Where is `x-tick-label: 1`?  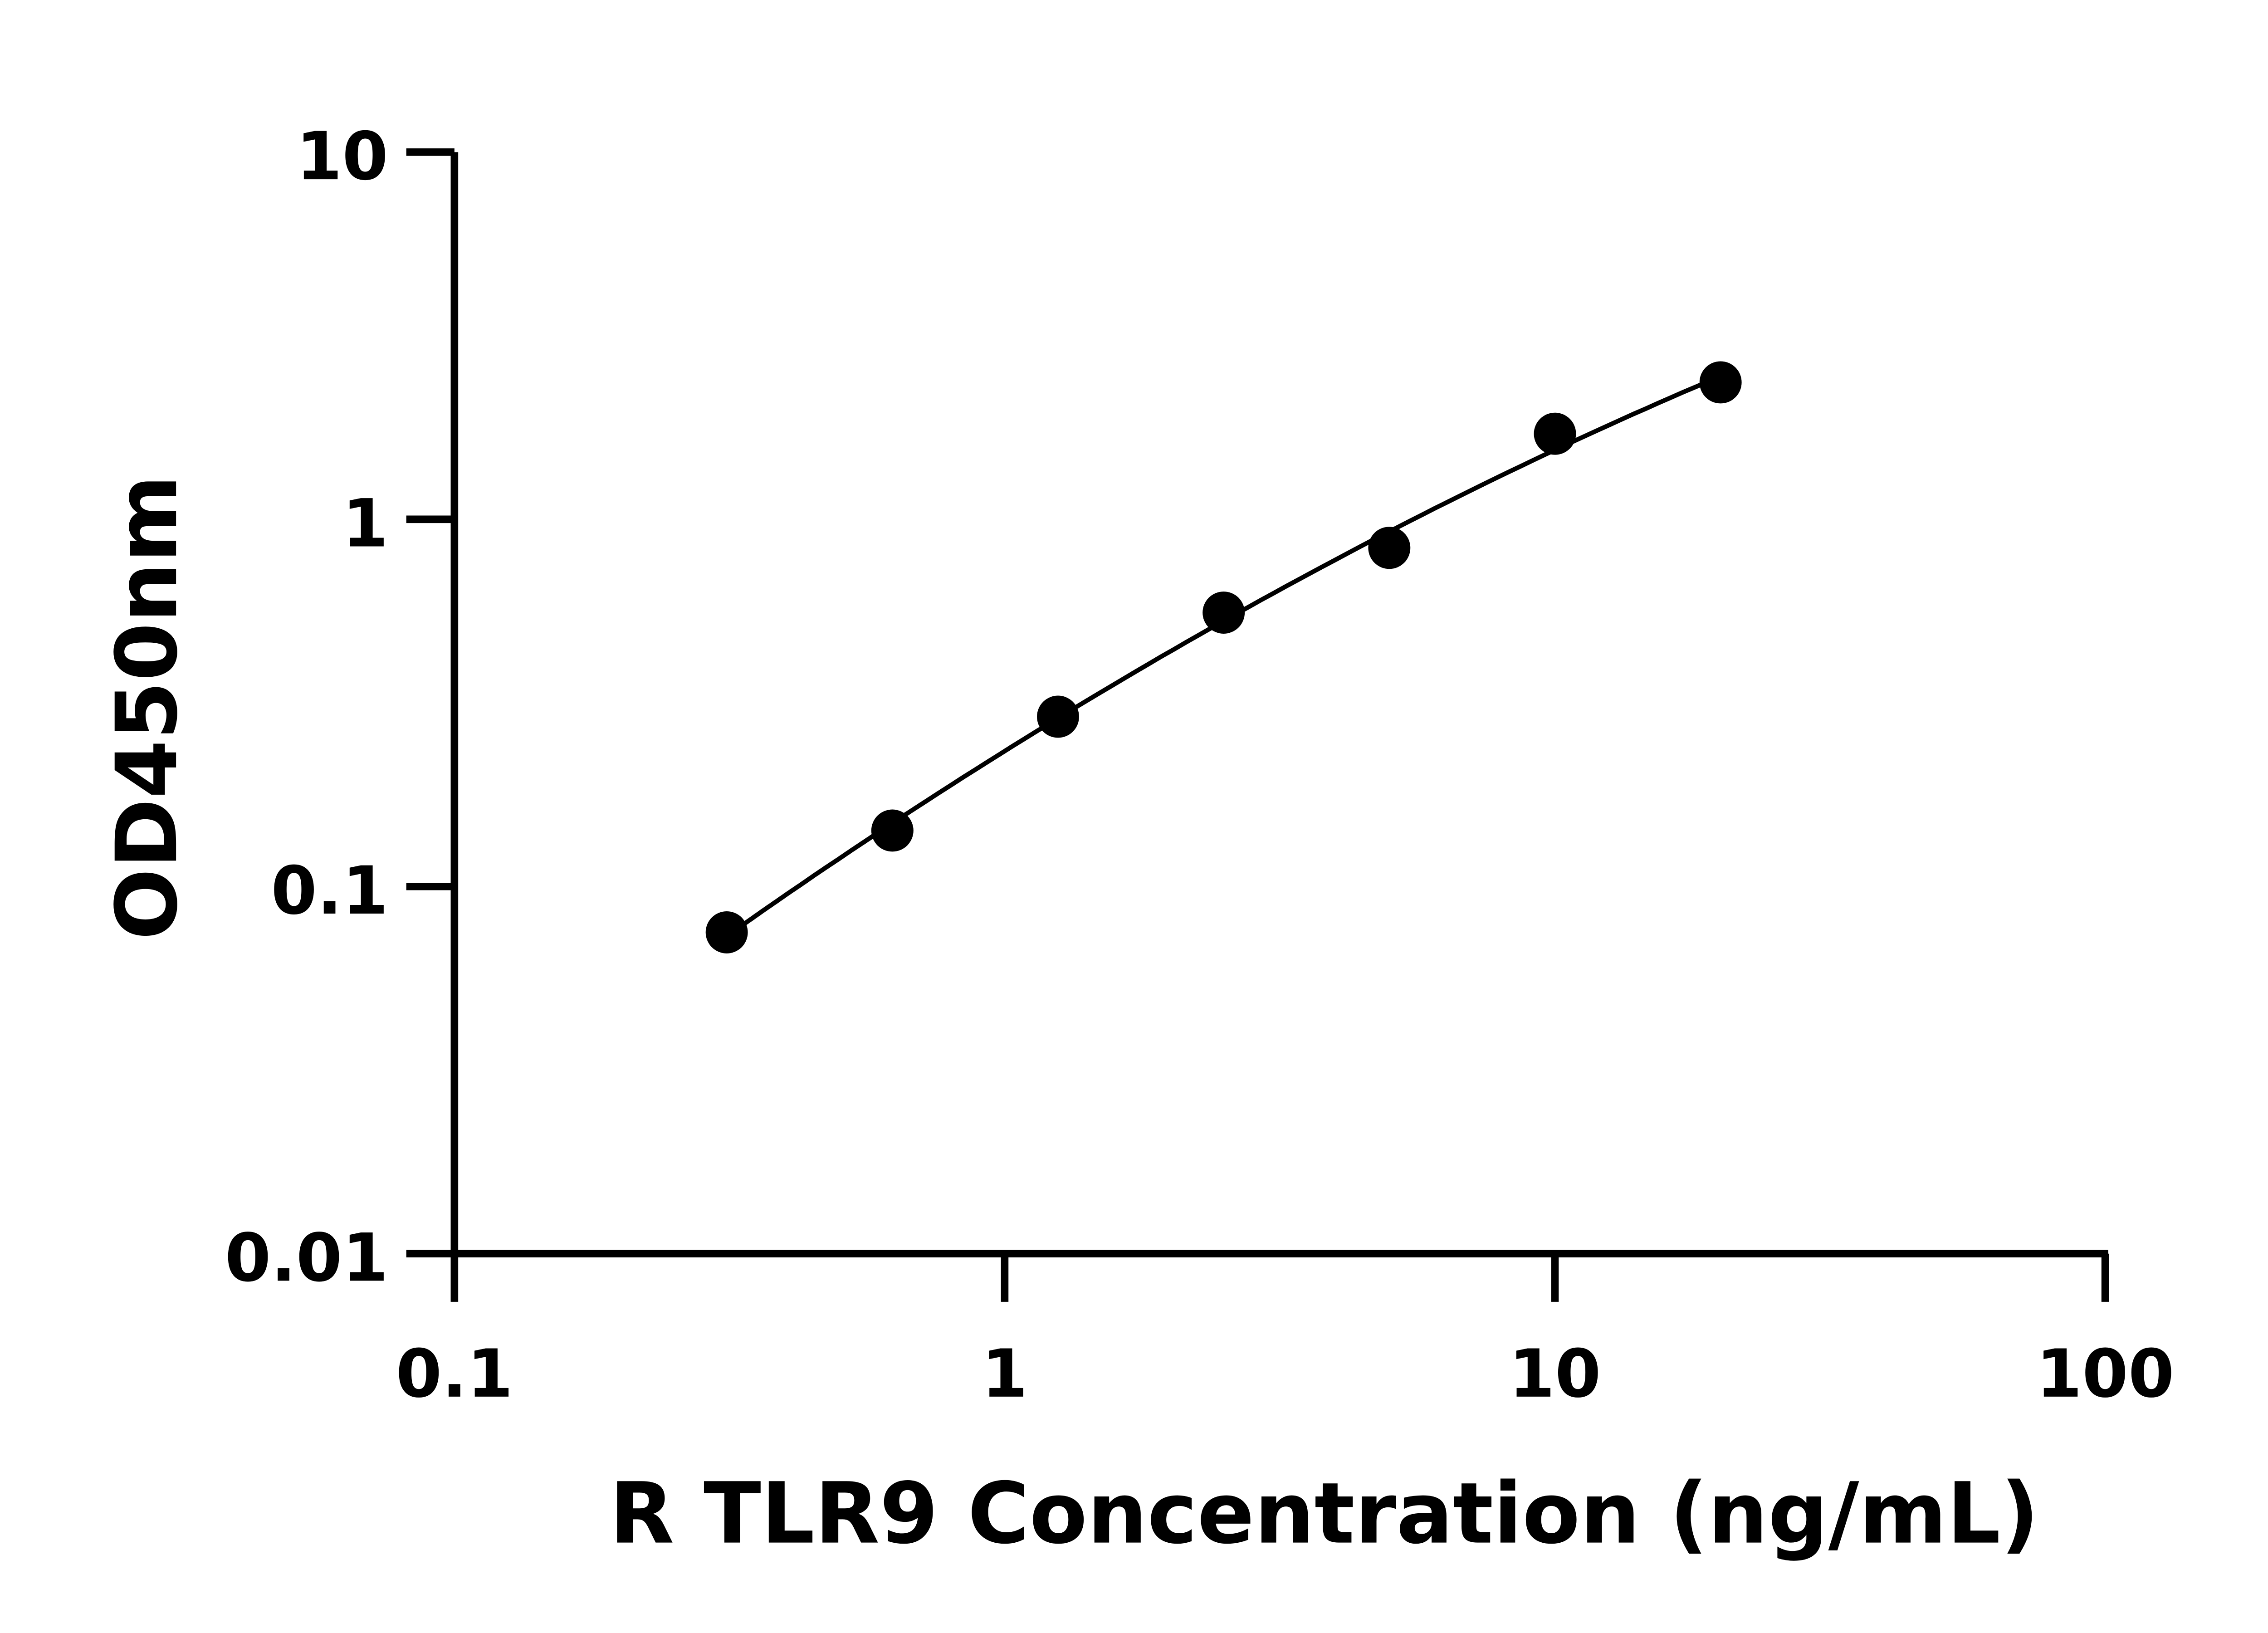 x-tick-label: 1 is located at coordinates (1005, 1374).